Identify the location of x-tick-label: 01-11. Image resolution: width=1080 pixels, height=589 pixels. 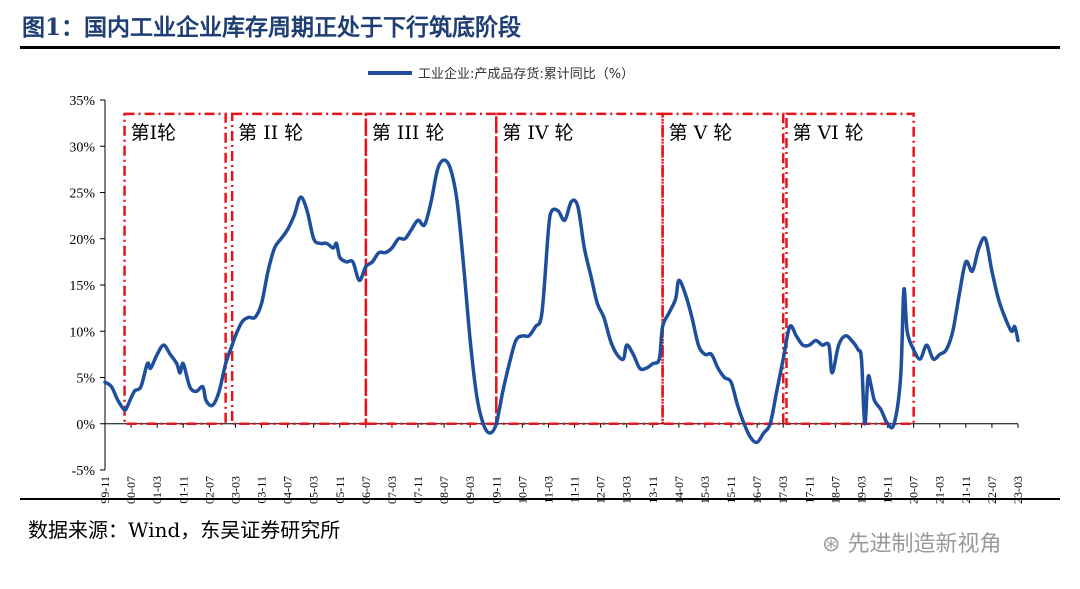
(183, 490).